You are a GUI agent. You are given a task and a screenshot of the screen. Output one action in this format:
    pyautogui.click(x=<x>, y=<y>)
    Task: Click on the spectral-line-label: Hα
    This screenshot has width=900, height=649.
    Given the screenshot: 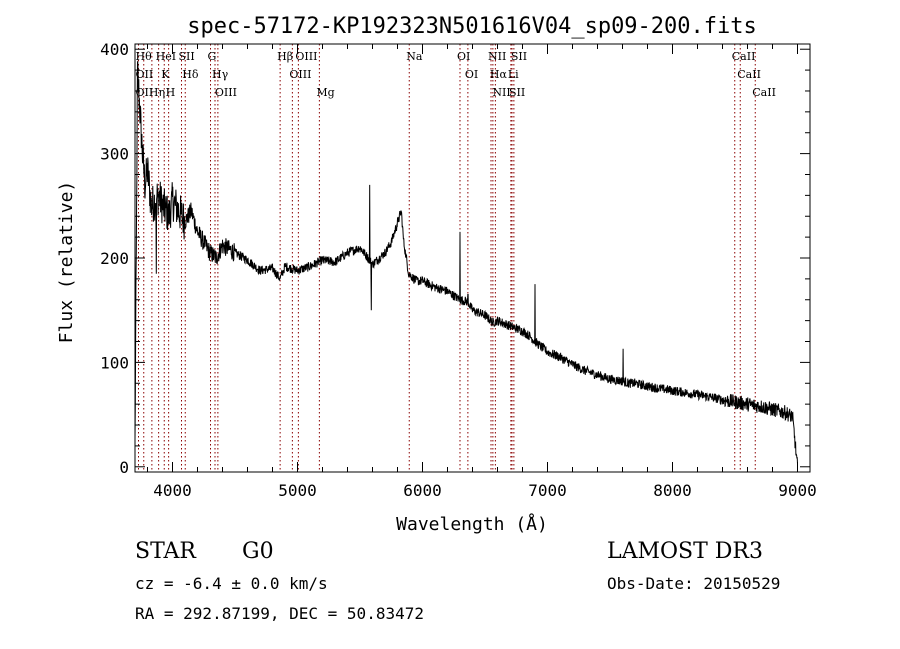 What is the action you would take?
    pyautogui.click(x=499, y=74)
    